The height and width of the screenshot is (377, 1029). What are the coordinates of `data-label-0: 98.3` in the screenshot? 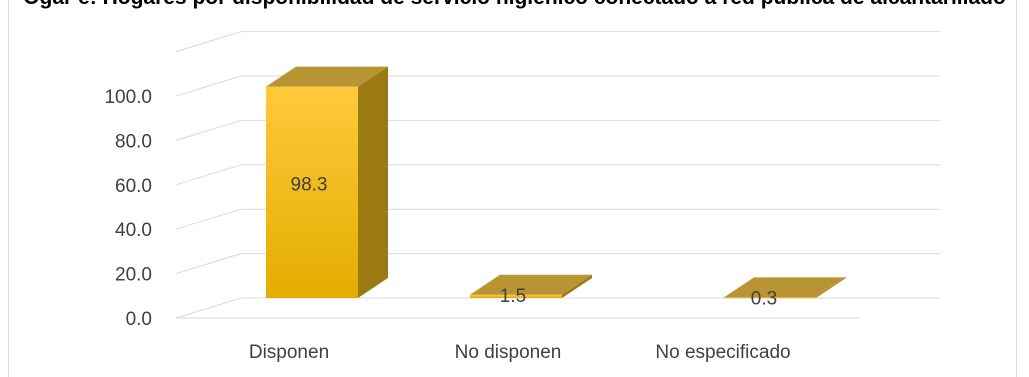 It's located at (309, 184).